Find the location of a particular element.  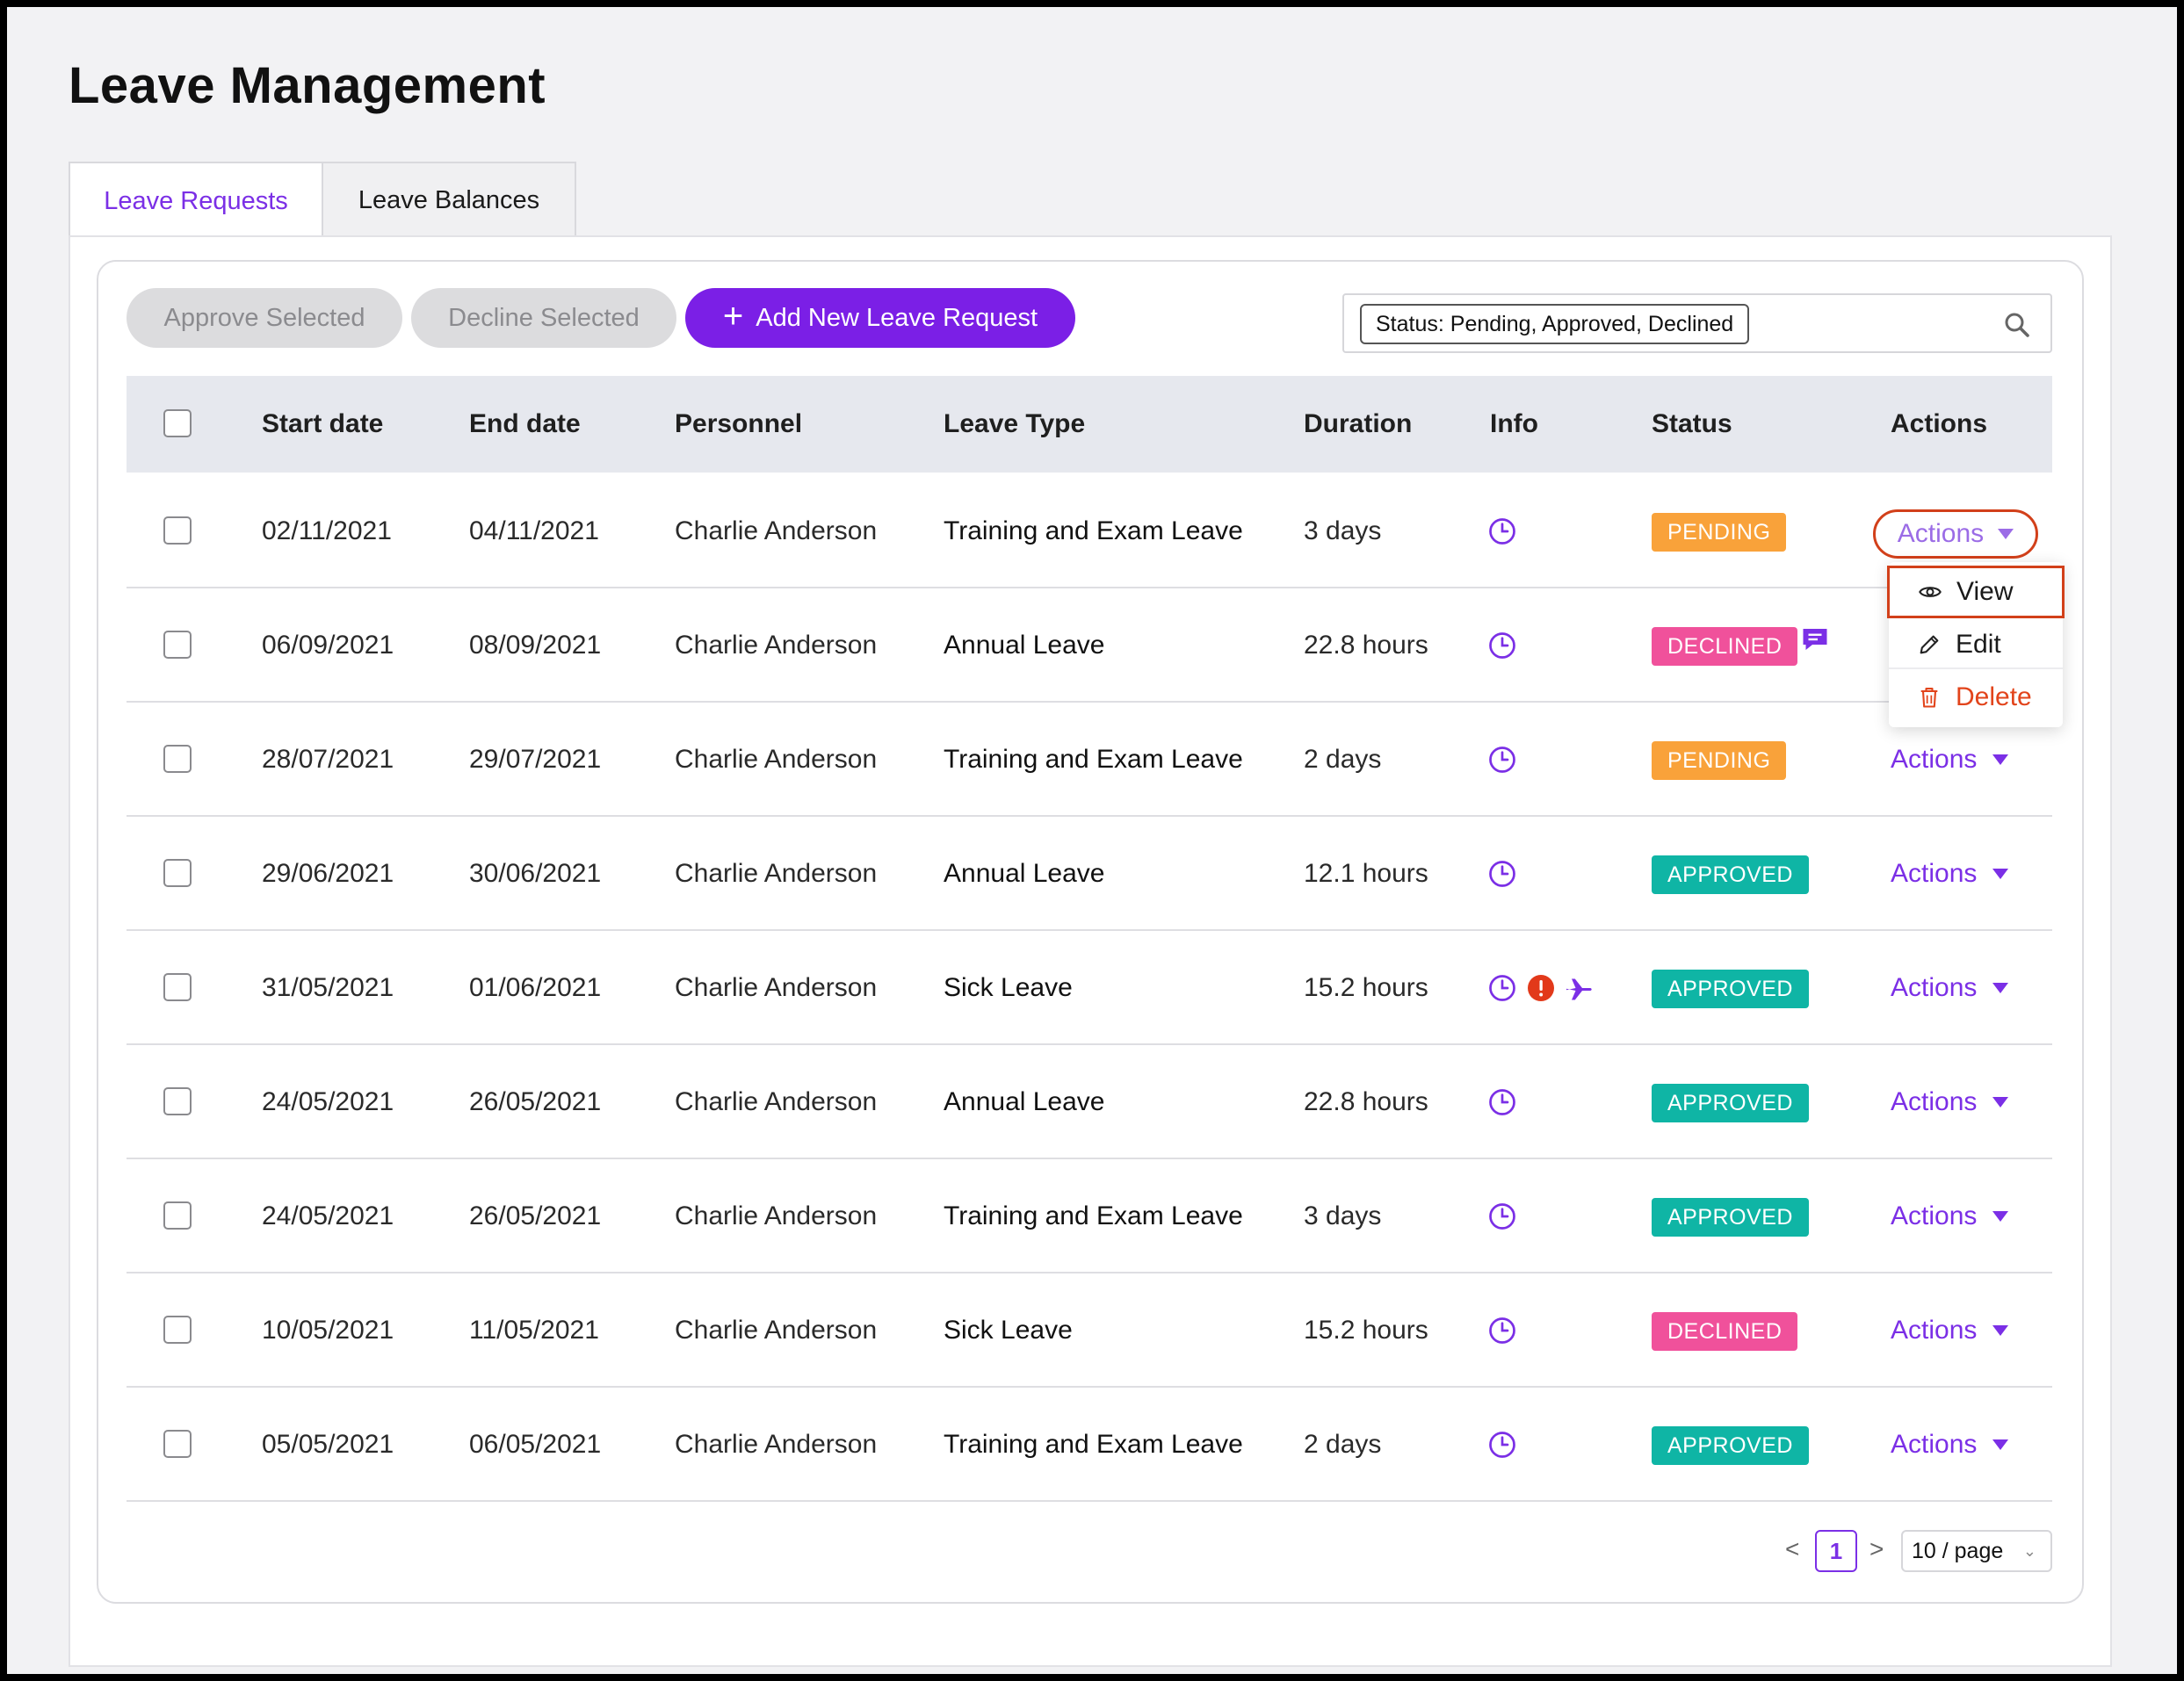

menu-item-edit: Edit is located at coordinates (1976, 644).